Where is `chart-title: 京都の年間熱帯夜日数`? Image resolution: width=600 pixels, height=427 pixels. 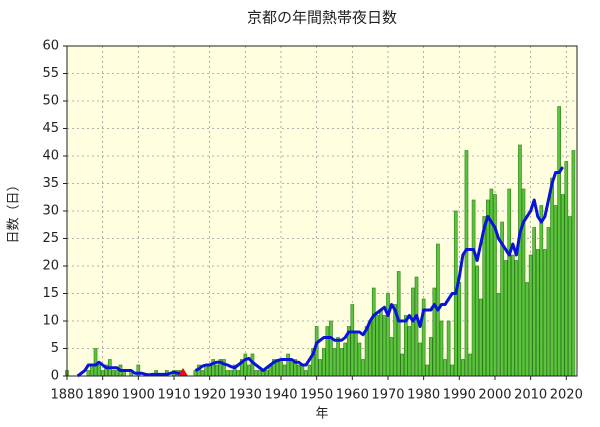 chart-title: 京都の年間熱帯夜日数 is located at coordinates (322, 18).